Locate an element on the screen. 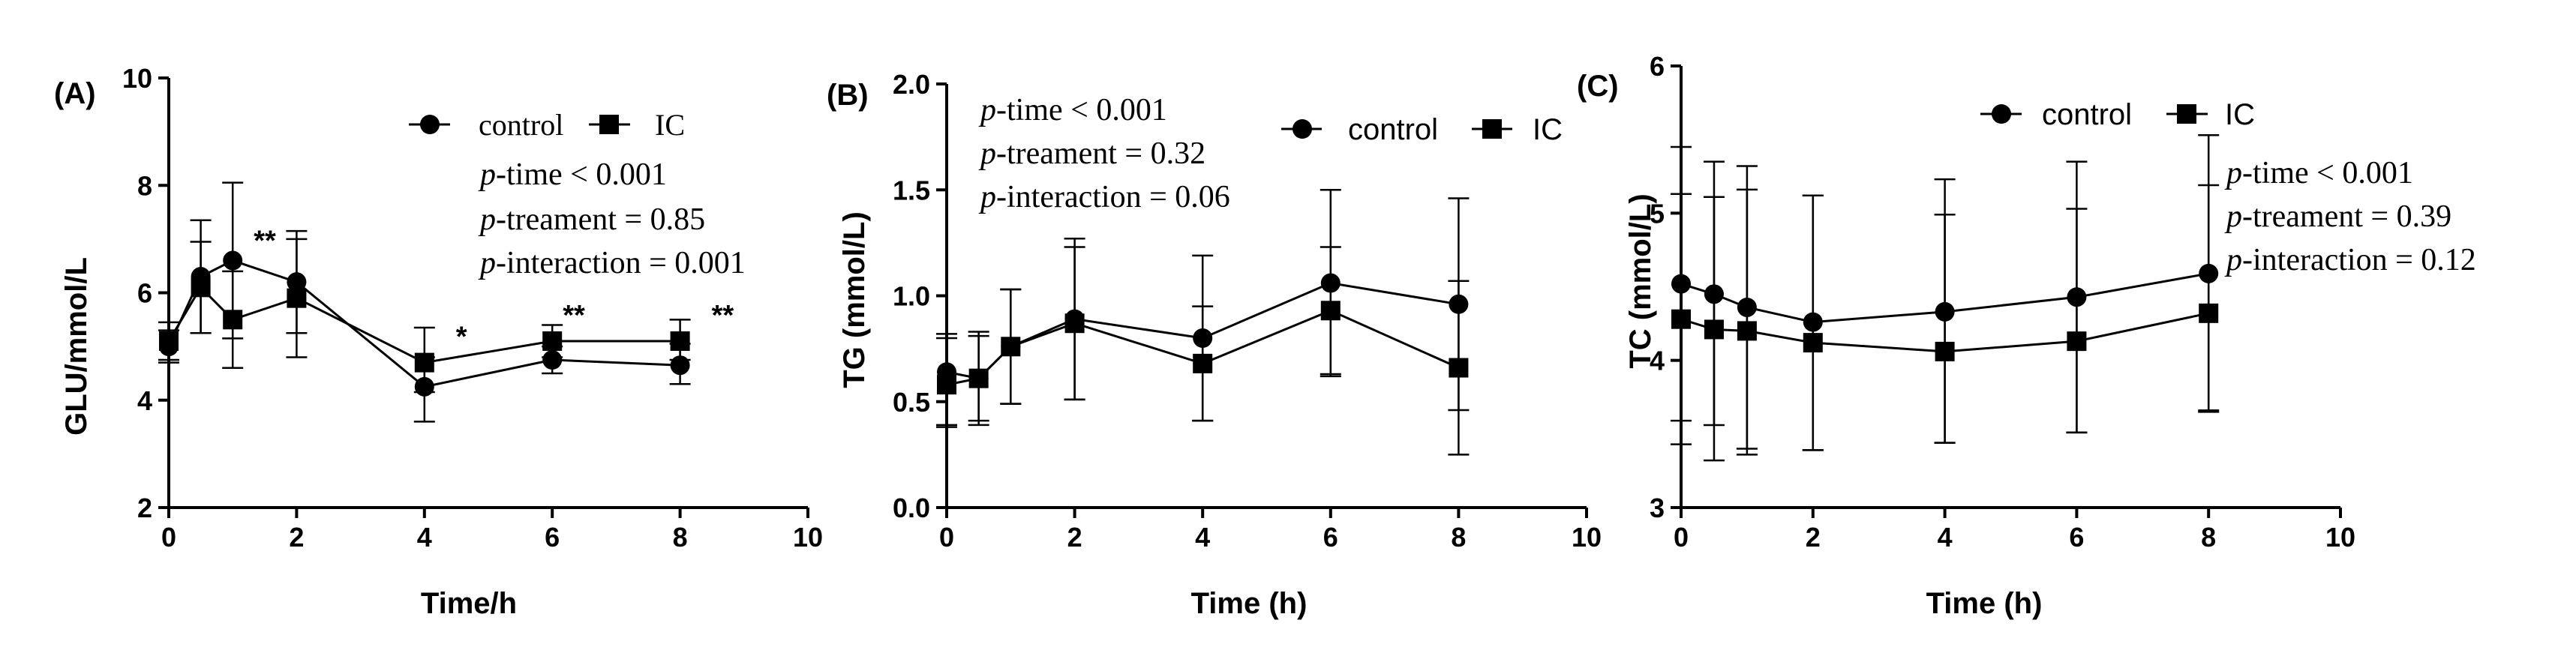 This screenshot has width=2576, height=665. x-axis-label: Time/h is located at coordinates (469, 603).